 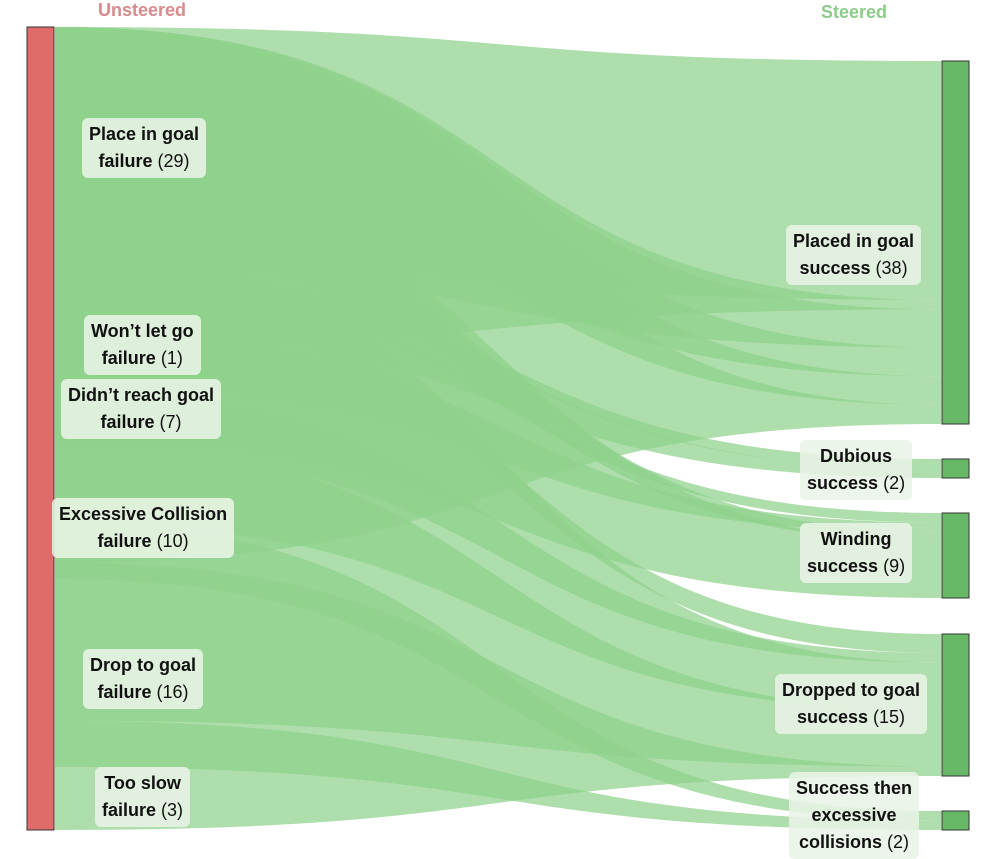 What do you see at coordinates (854, 255) in the screenshot?
I see `label-placed-in-goal-success: Placed in goal success (38)` at bounding box center [854, 255].